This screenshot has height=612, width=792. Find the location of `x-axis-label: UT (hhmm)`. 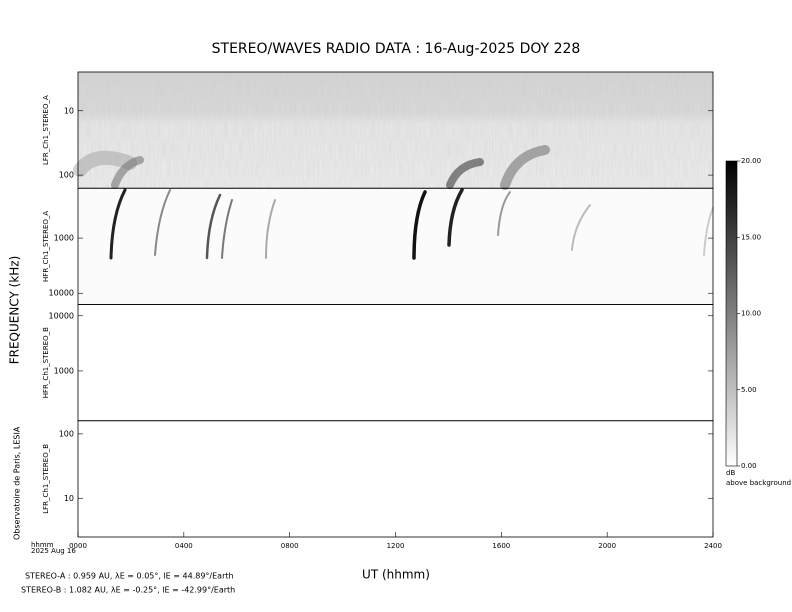

x-axis-label: UT (hhmm) is located at coordinates (396, 575).